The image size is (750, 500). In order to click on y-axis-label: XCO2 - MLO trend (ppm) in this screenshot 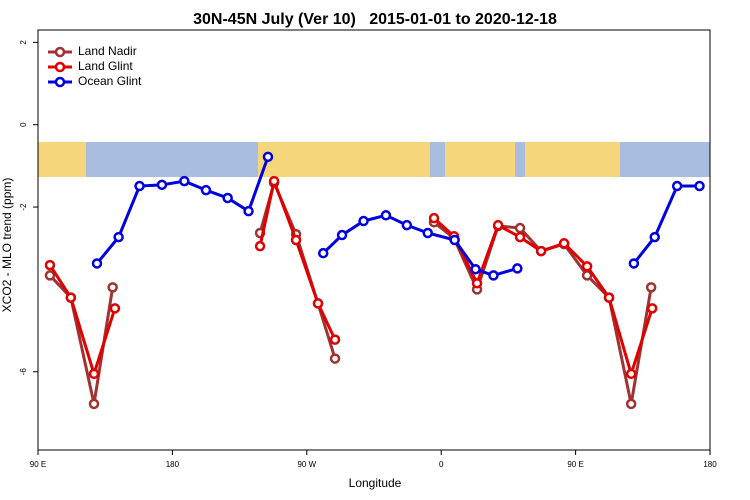, I will do `click(7, 245)`.